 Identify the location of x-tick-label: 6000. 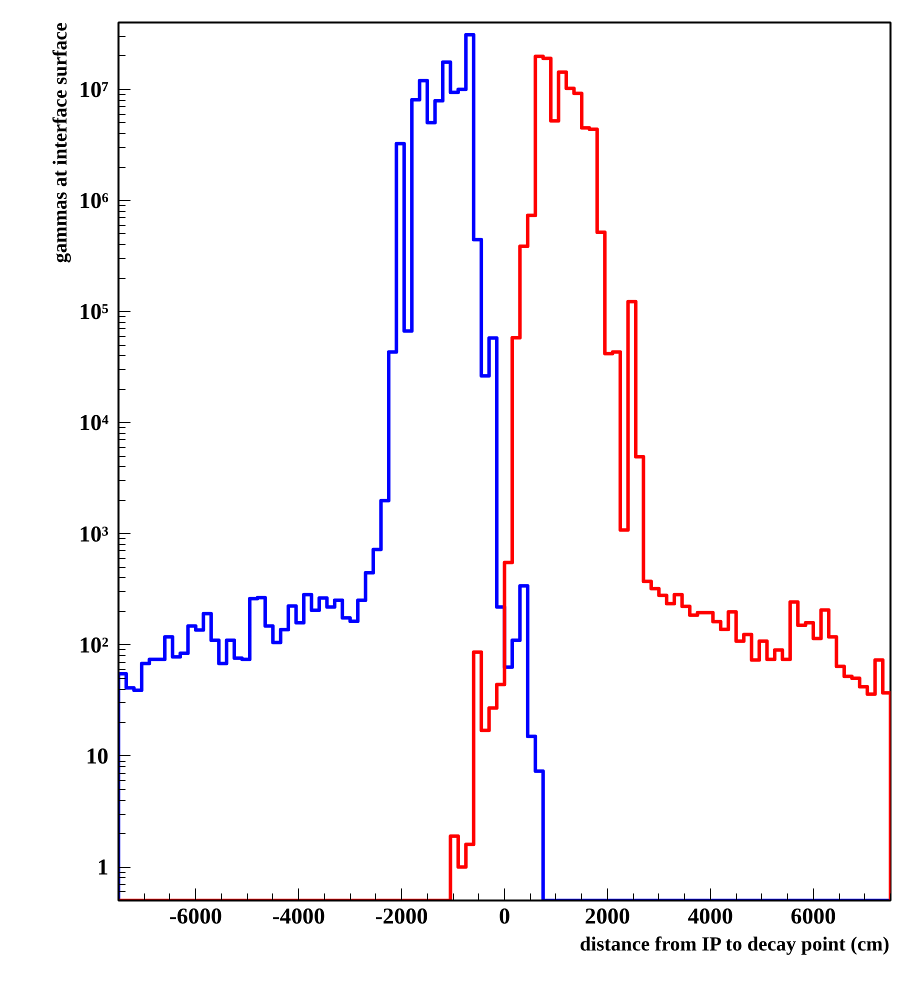
(813, 916).